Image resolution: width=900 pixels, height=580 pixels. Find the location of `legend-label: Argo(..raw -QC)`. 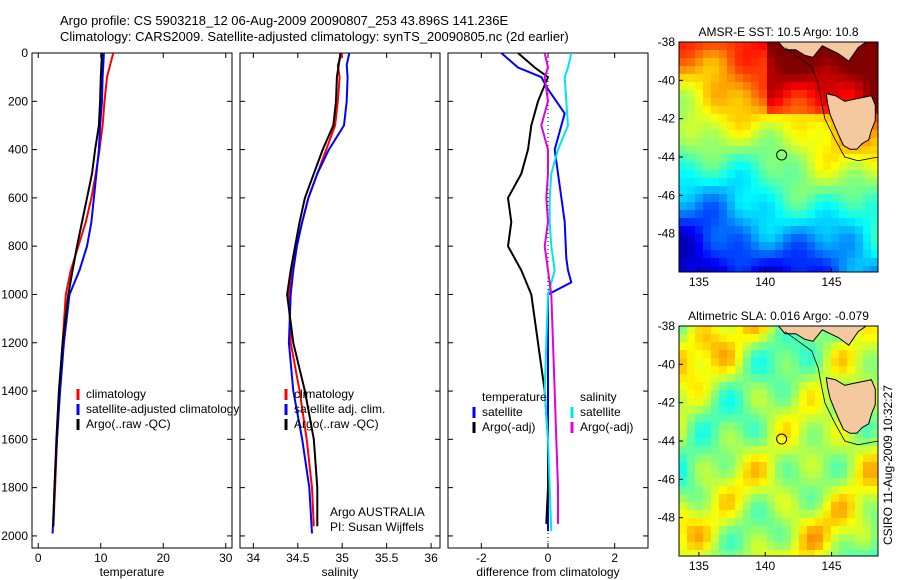

legend-label: Argo(..raw -QC) is located at coordinates (336, 424).